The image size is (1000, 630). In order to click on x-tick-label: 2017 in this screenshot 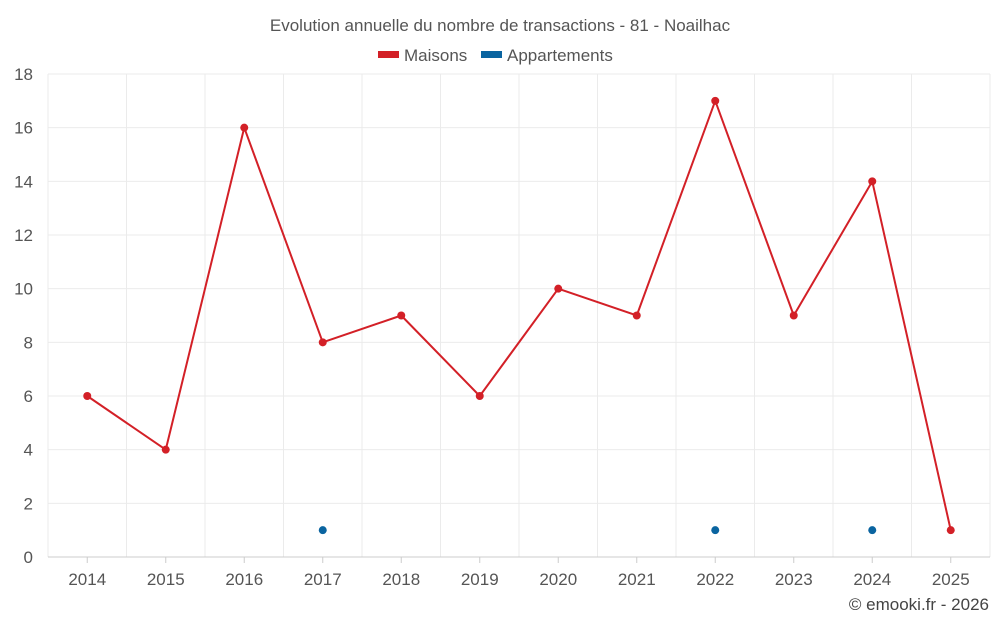, I will do `click(323, 579)`.